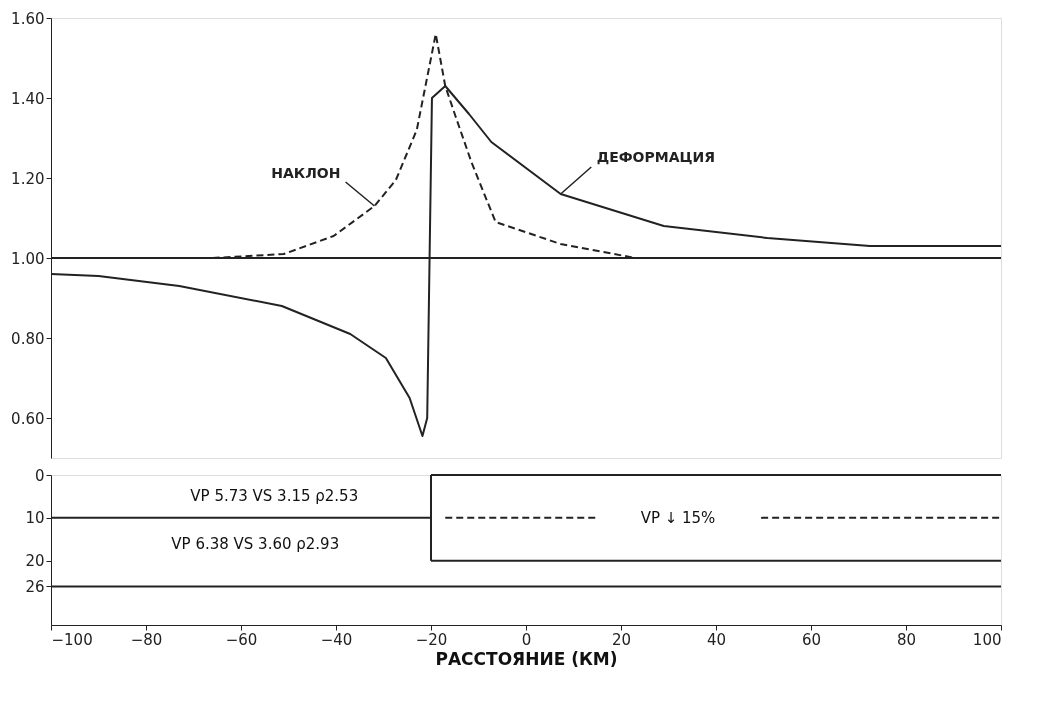 Image resolution: width=1062 pixels, height=727 pixels. What do you see at coordinates (28, 258) in the screenshot?
I see `y-tick-label: 1.00` at bounding box center [28, 258].